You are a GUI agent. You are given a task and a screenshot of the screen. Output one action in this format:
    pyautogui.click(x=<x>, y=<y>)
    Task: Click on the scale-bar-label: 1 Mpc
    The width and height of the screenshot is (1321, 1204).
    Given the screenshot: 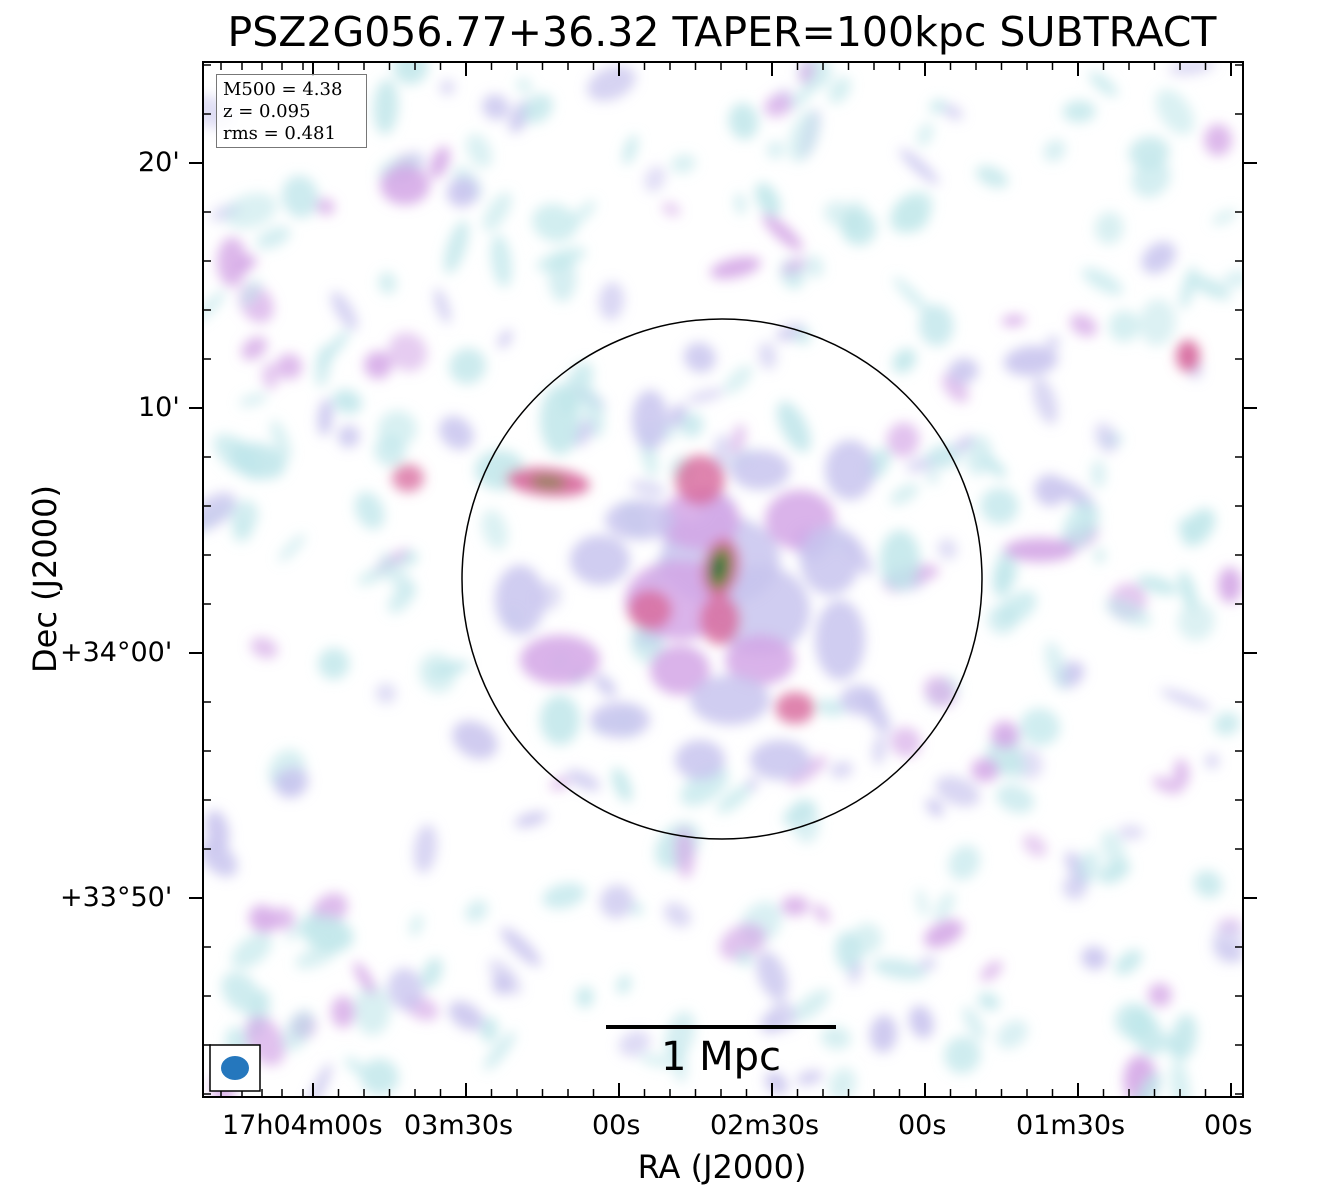 What is the action you would take?
    pyautogui.click(x=721, y=1057)
    